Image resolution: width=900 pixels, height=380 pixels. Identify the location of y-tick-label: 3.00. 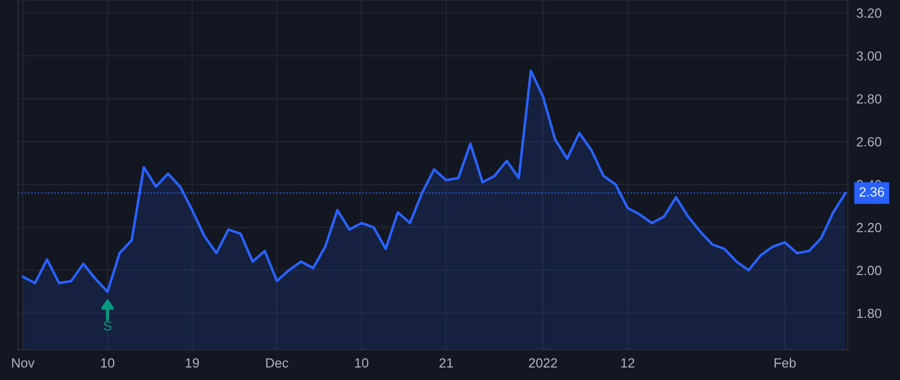
(869, 56).